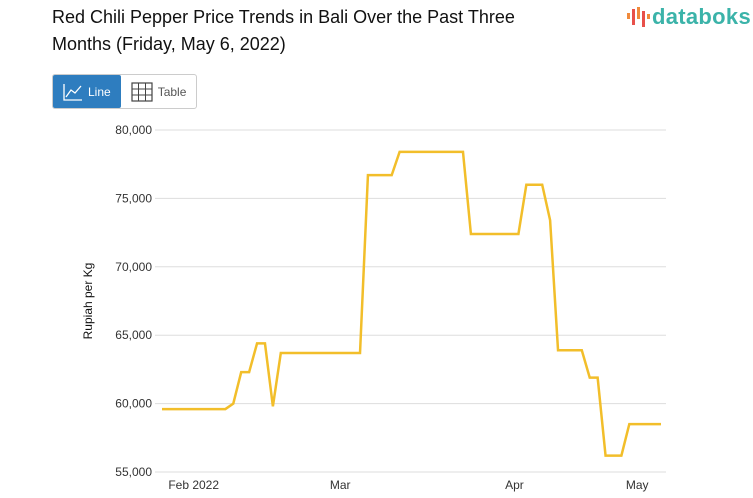 The width and height of the screenshot is (753, 498). I want to click on logo-bars-icon, so click(638, 17).